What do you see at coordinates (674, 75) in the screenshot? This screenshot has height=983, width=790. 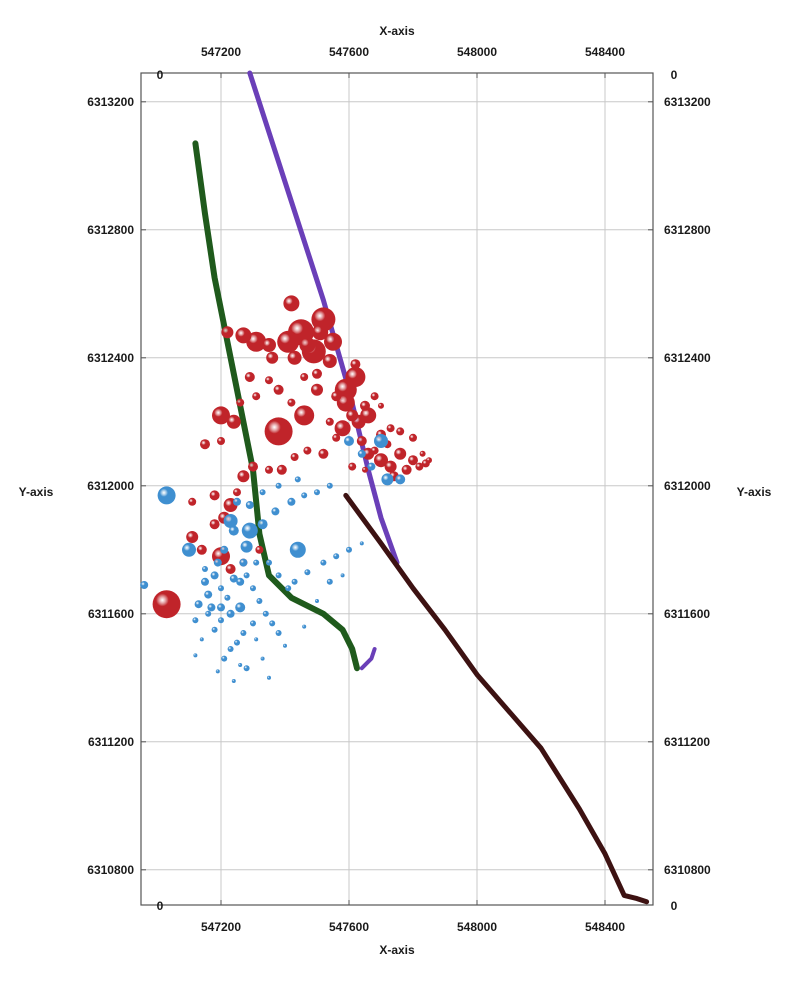 I see `corner-label-top-right: 0` at bounding box center [674, 75].